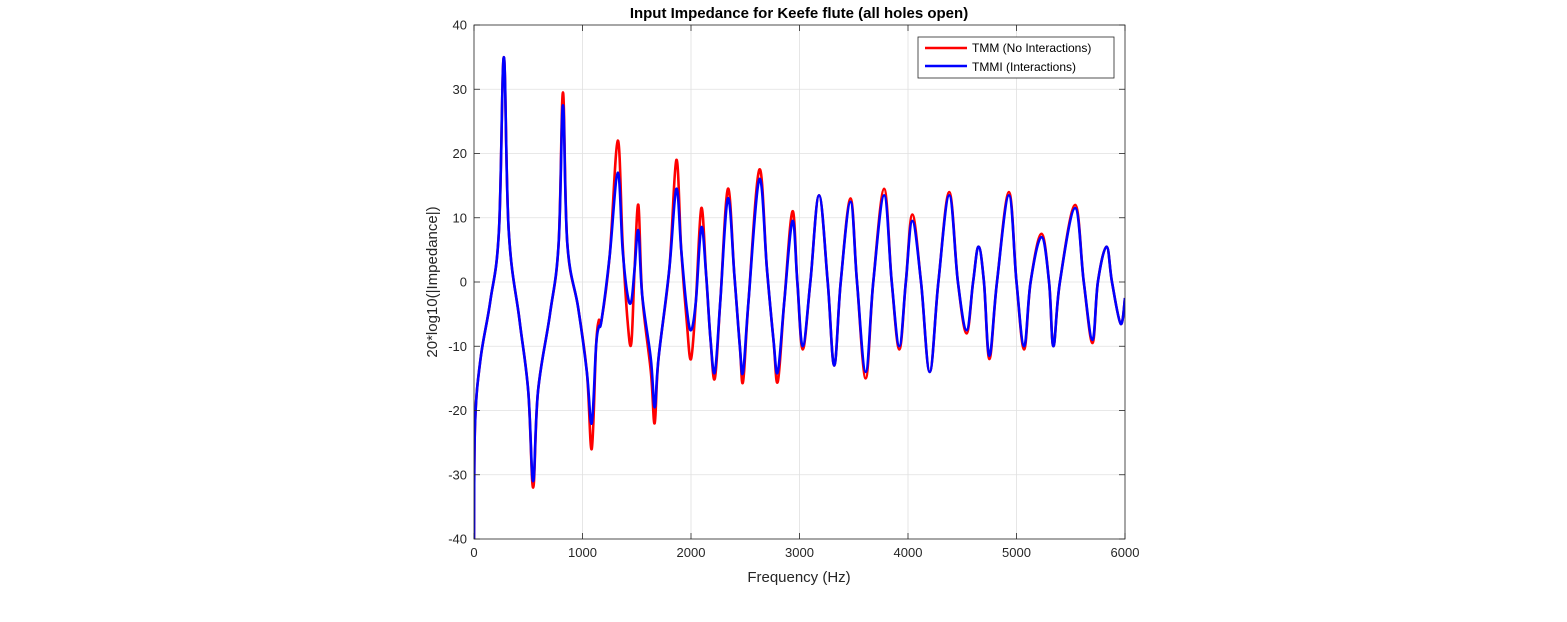 Image resolution: width=1567 pixels, height=622 pixels. I want to click on y-axis-label: 20*log10(|Impedance|), so click(432, 281).